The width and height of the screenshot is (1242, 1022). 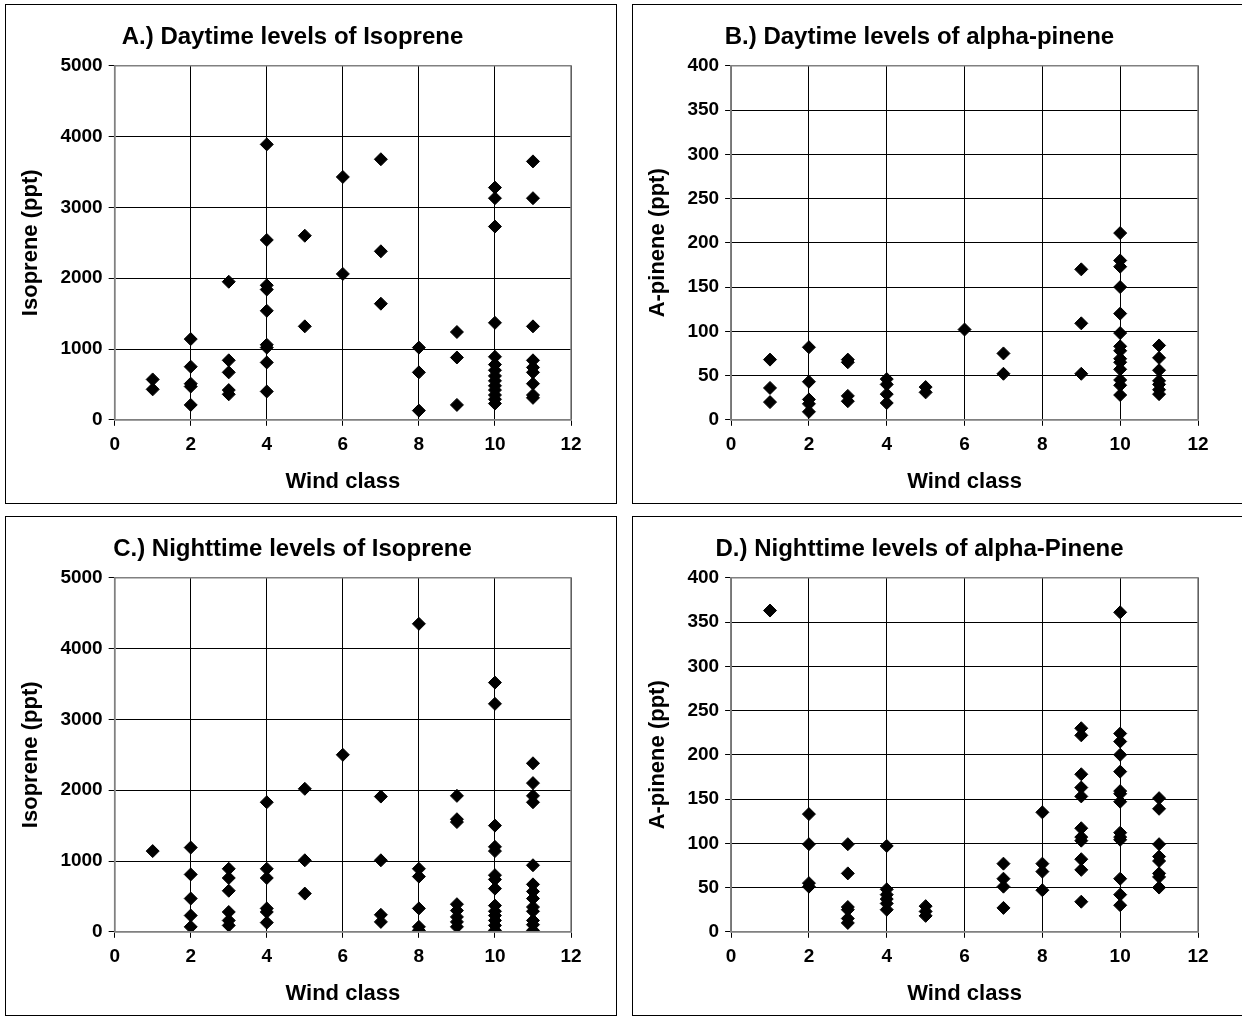 What do you see at coordinates (919, 36) in the screenshot?
I see `chart-title: B.) Daytime levels of alpha-pinene` at bounding box center [919, 36].